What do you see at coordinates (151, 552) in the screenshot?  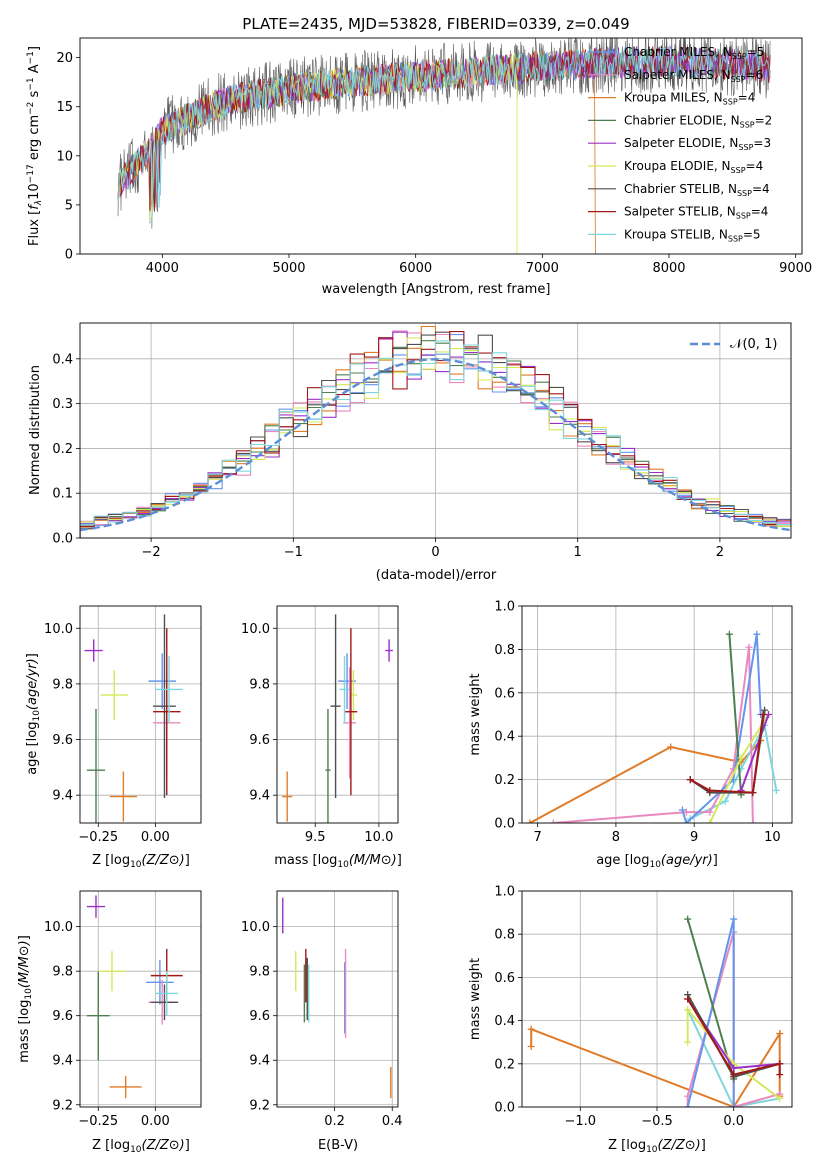 I see `x-tick-label: −2` at bounding box center [151, 552].